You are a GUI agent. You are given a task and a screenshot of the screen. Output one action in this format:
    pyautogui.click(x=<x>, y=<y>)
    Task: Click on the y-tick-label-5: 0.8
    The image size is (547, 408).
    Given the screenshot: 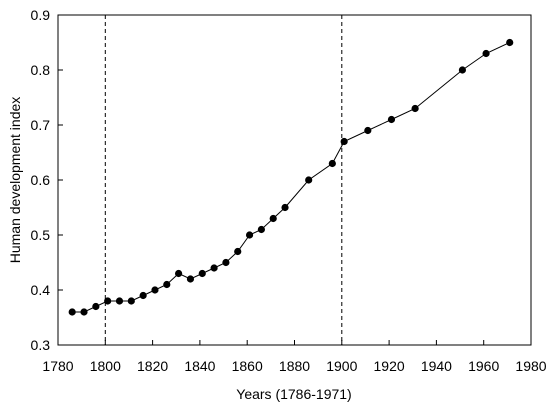 What is the action you would take?
    pyautogui.click(x=41, y=70)
    